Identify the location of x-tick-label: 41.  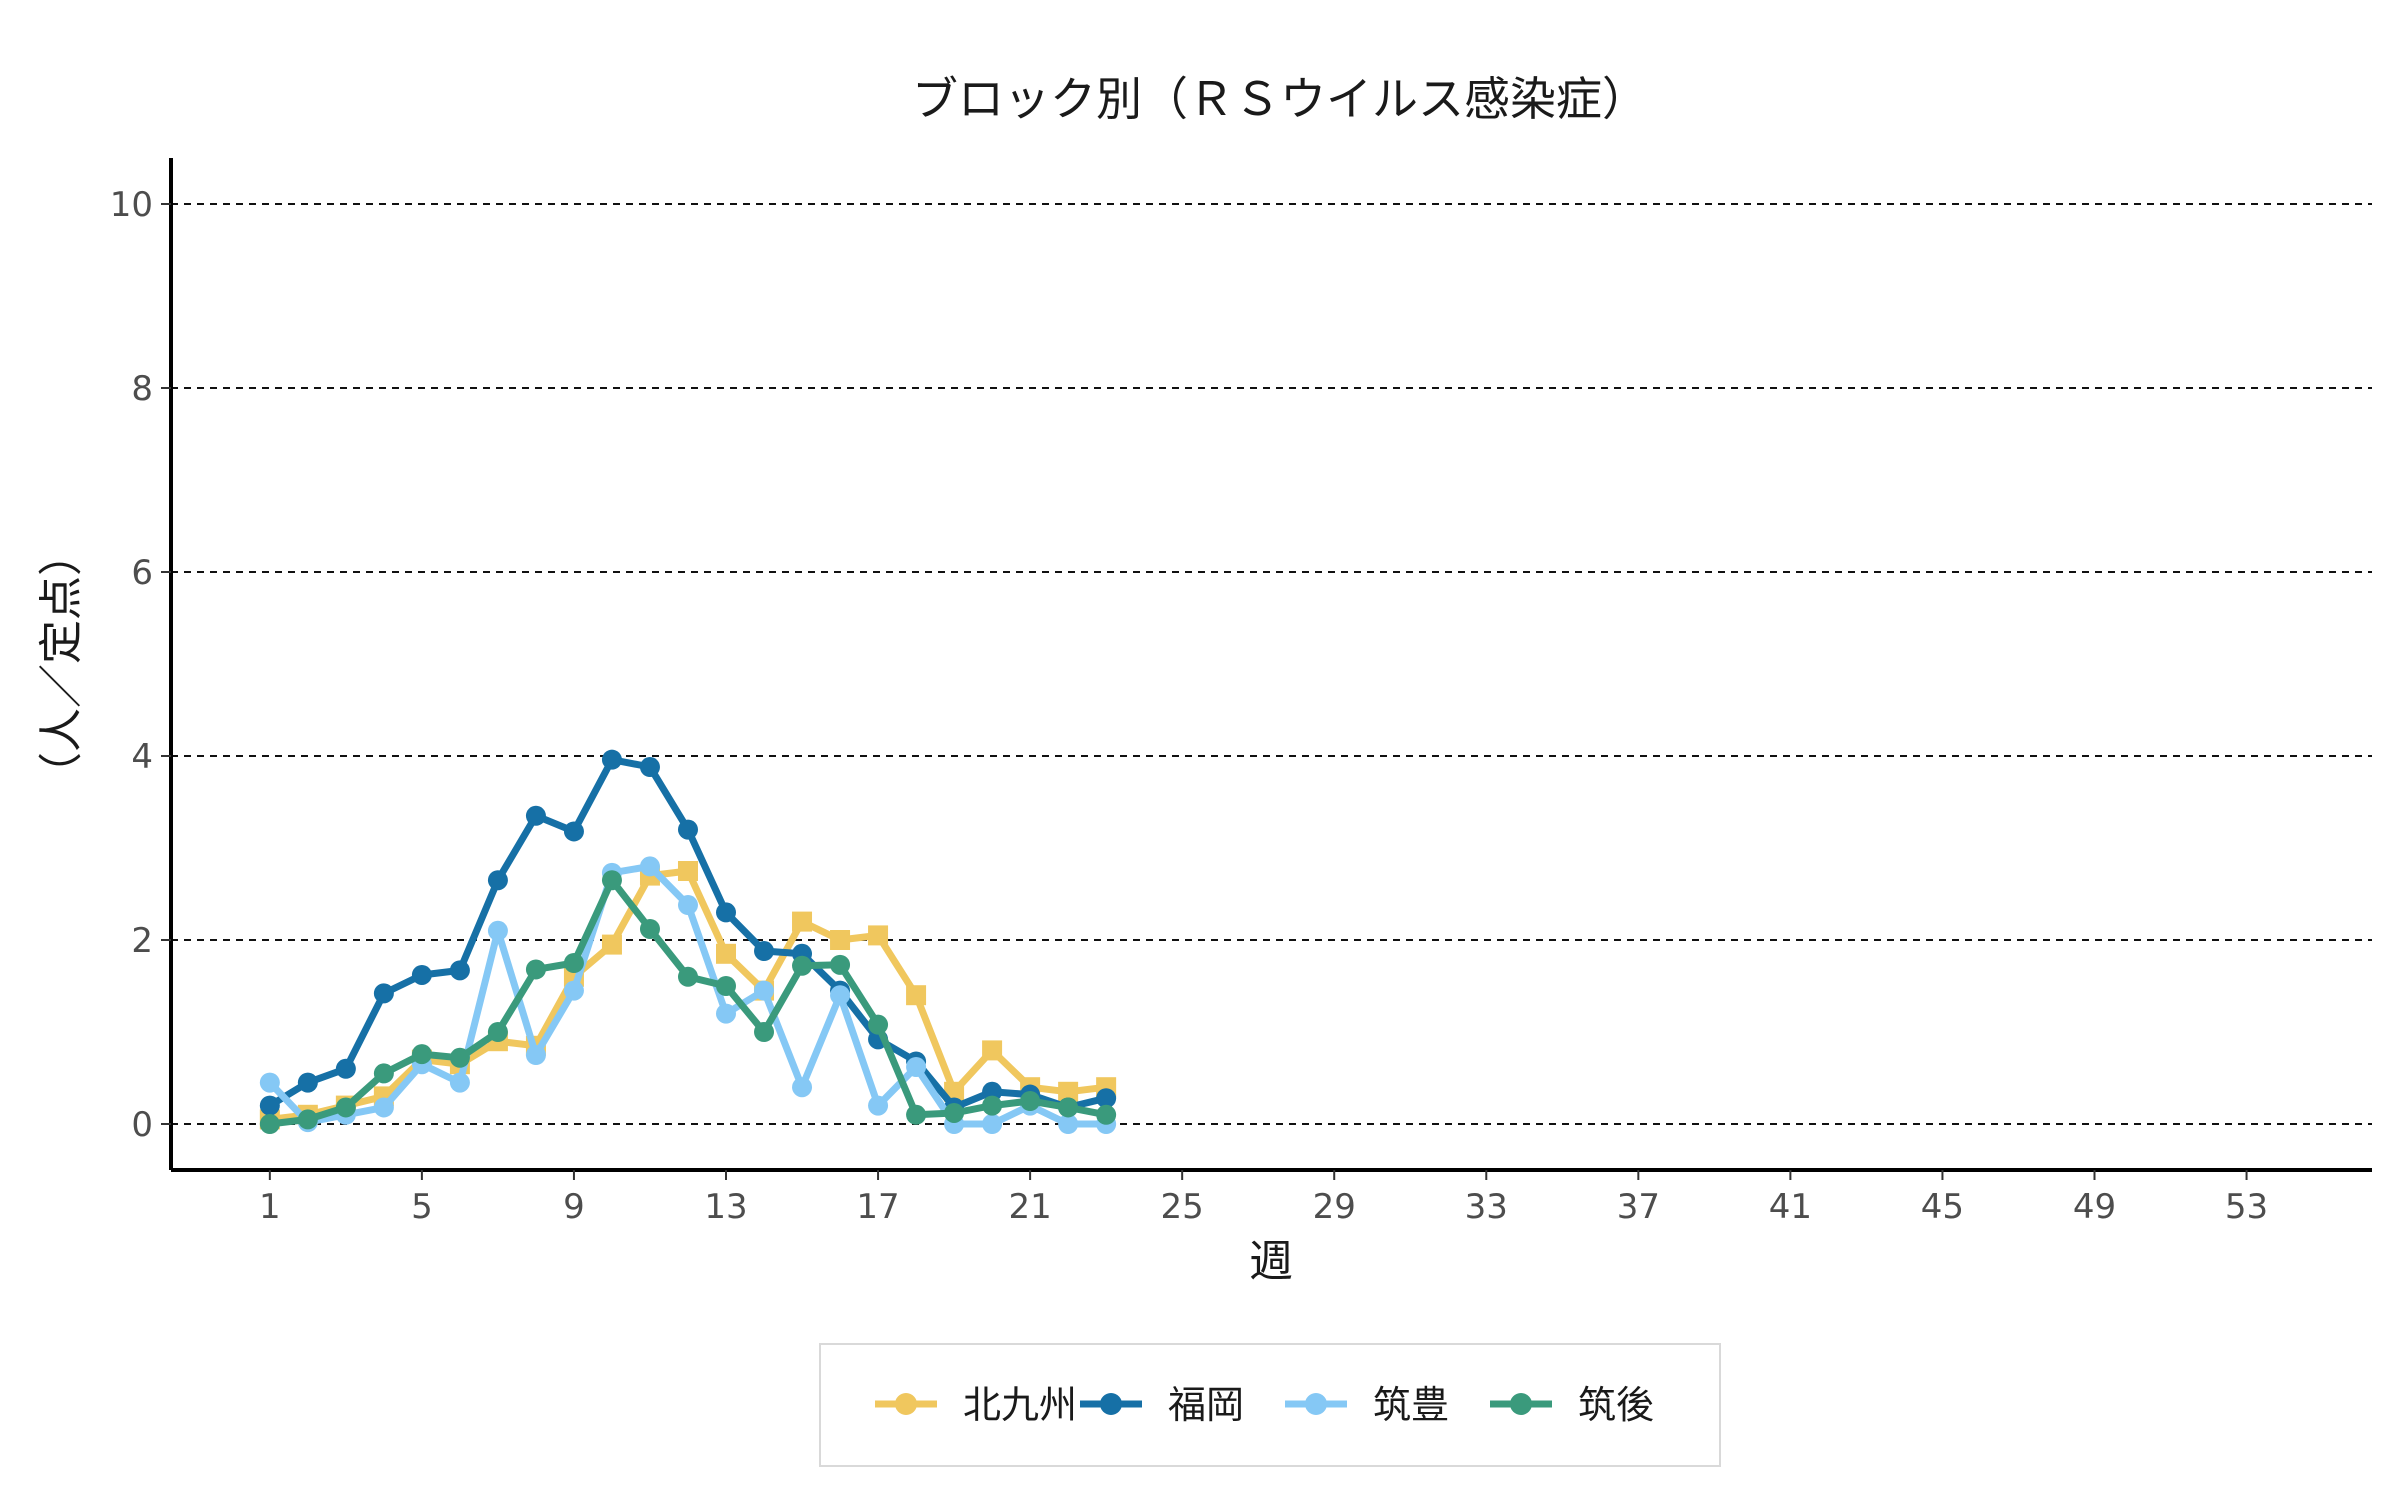
(1790, 1207).